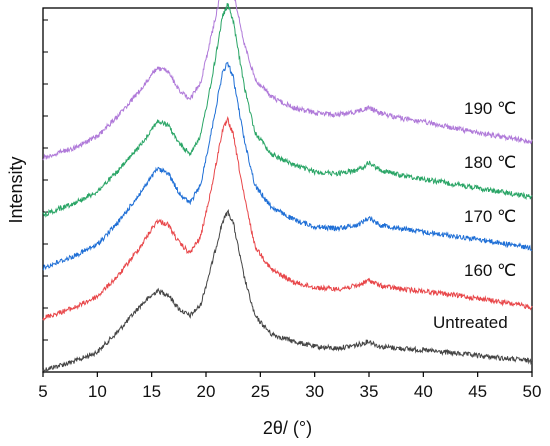 This screenshot has height=446, width=550. Describe the element at coordinates (260, 391) in the screenshot. I see `x-tick-label: 25` at that location.